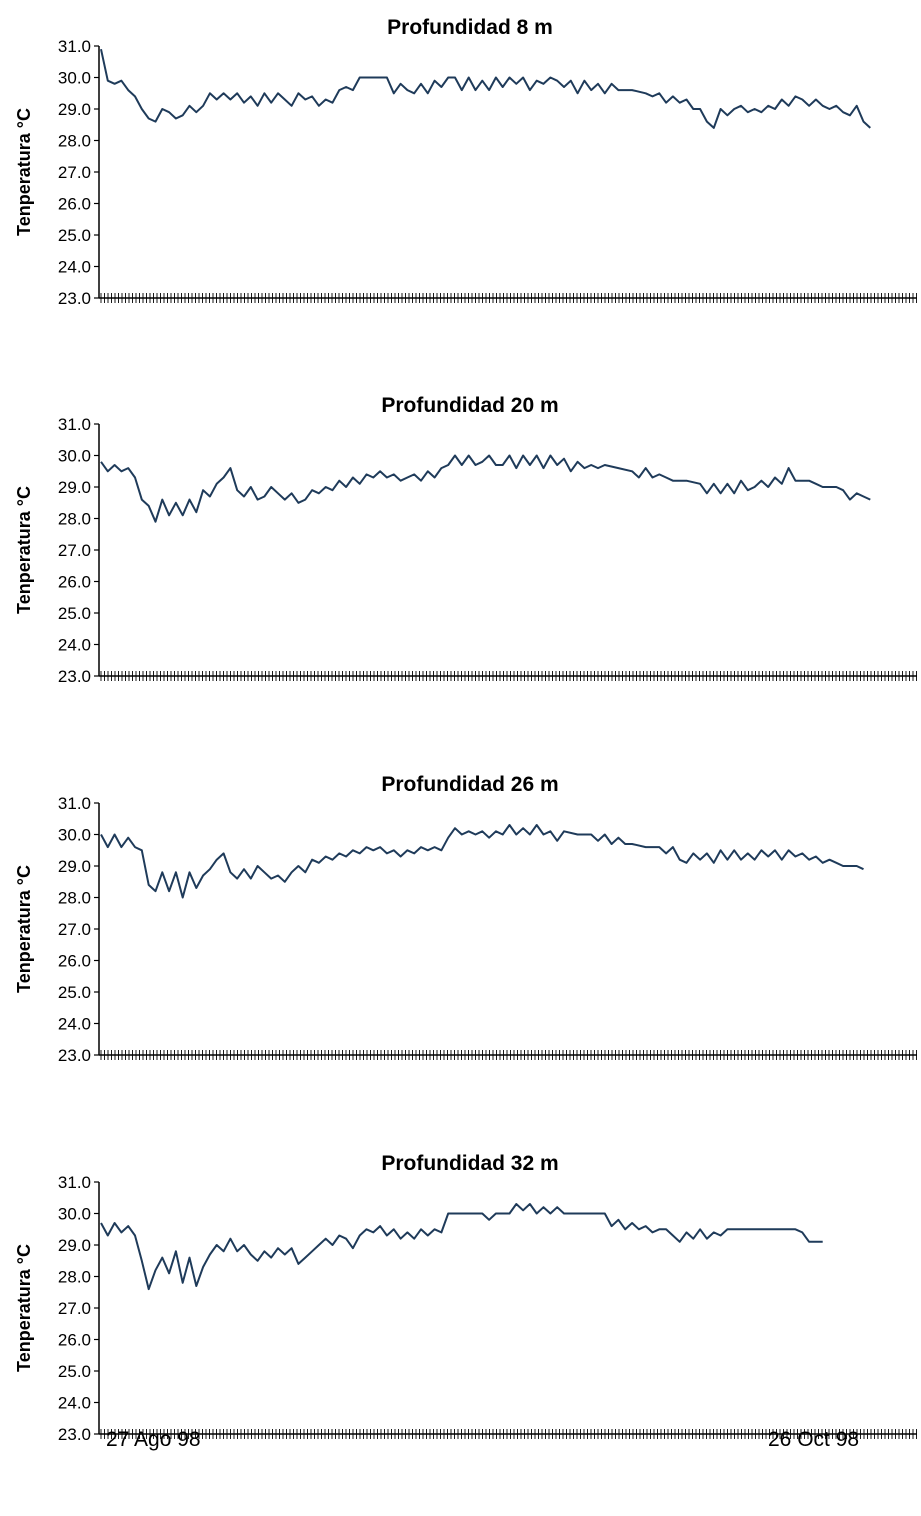 Image resolution: width=921 pixels, height=1516 pixels. I want to click on chart-title: Profundidad 32 m, so click(469, 1163).